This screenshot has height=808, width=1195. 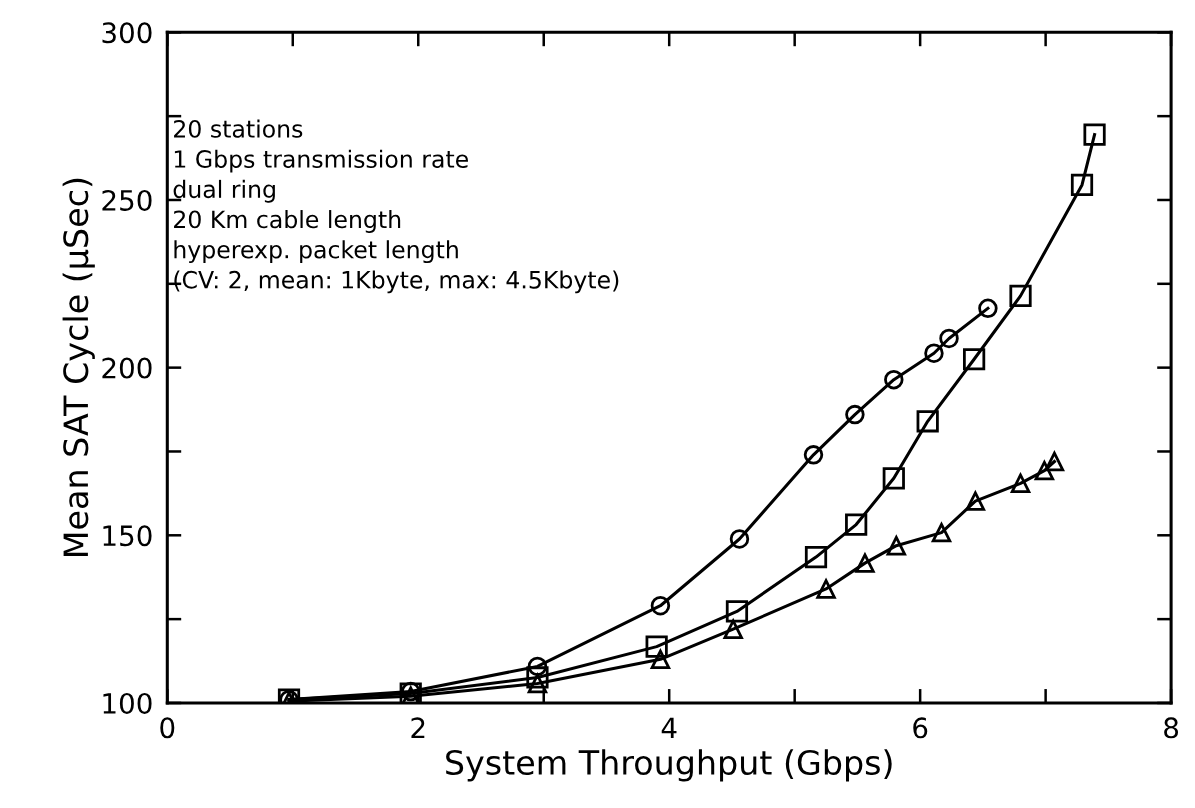 I want to click on y-tick-label: 200, so click(x=127, y=368).